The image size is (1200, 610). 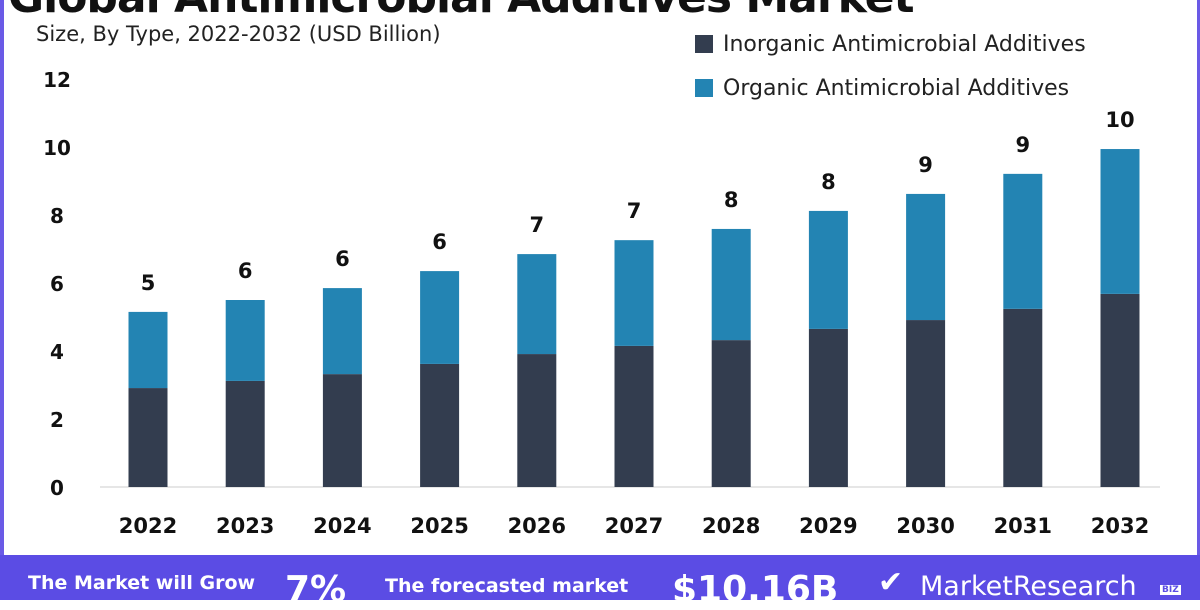 I want to click on bar-organic-2027, so click(x=634, y=293).